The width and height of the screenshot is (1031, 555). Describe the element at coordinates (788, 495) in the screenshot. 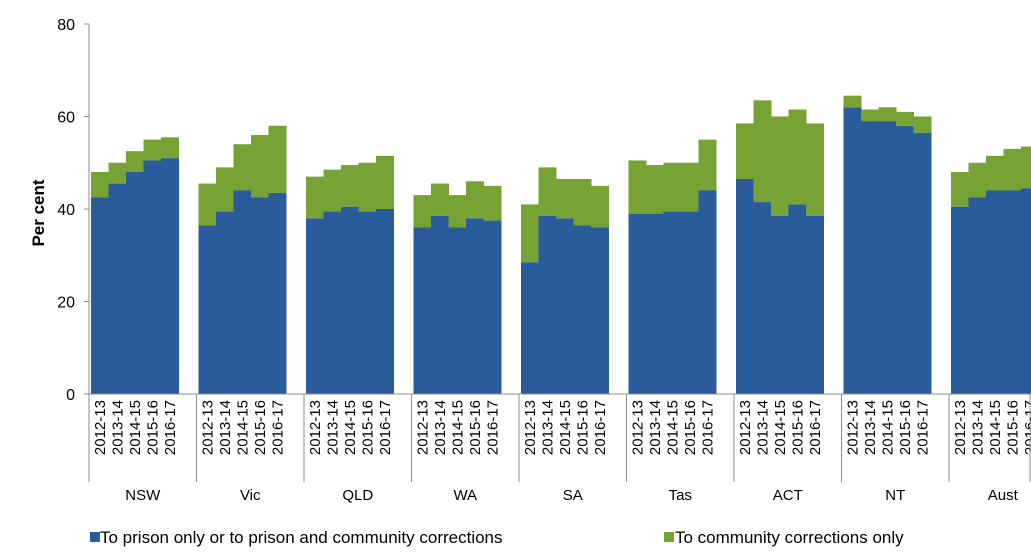

I see `group-label: ACT` at that location.